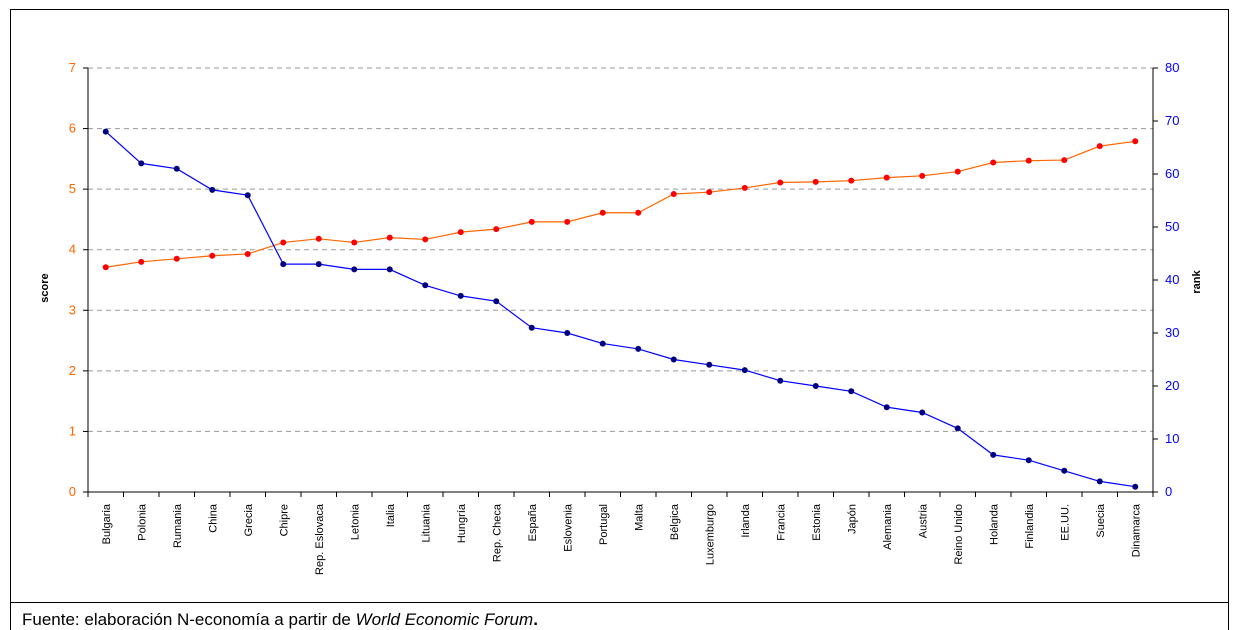  Describe the element at coordinates (355, 521) in the screenshot. I see `x-category-label: Letonia` at that location.